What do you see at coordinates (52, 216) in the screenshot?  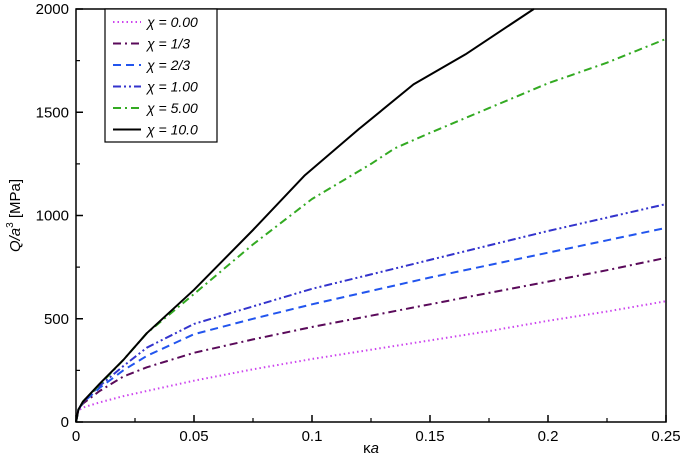 I see `y-tick-label: 1000` at bounding box center [52, 216].